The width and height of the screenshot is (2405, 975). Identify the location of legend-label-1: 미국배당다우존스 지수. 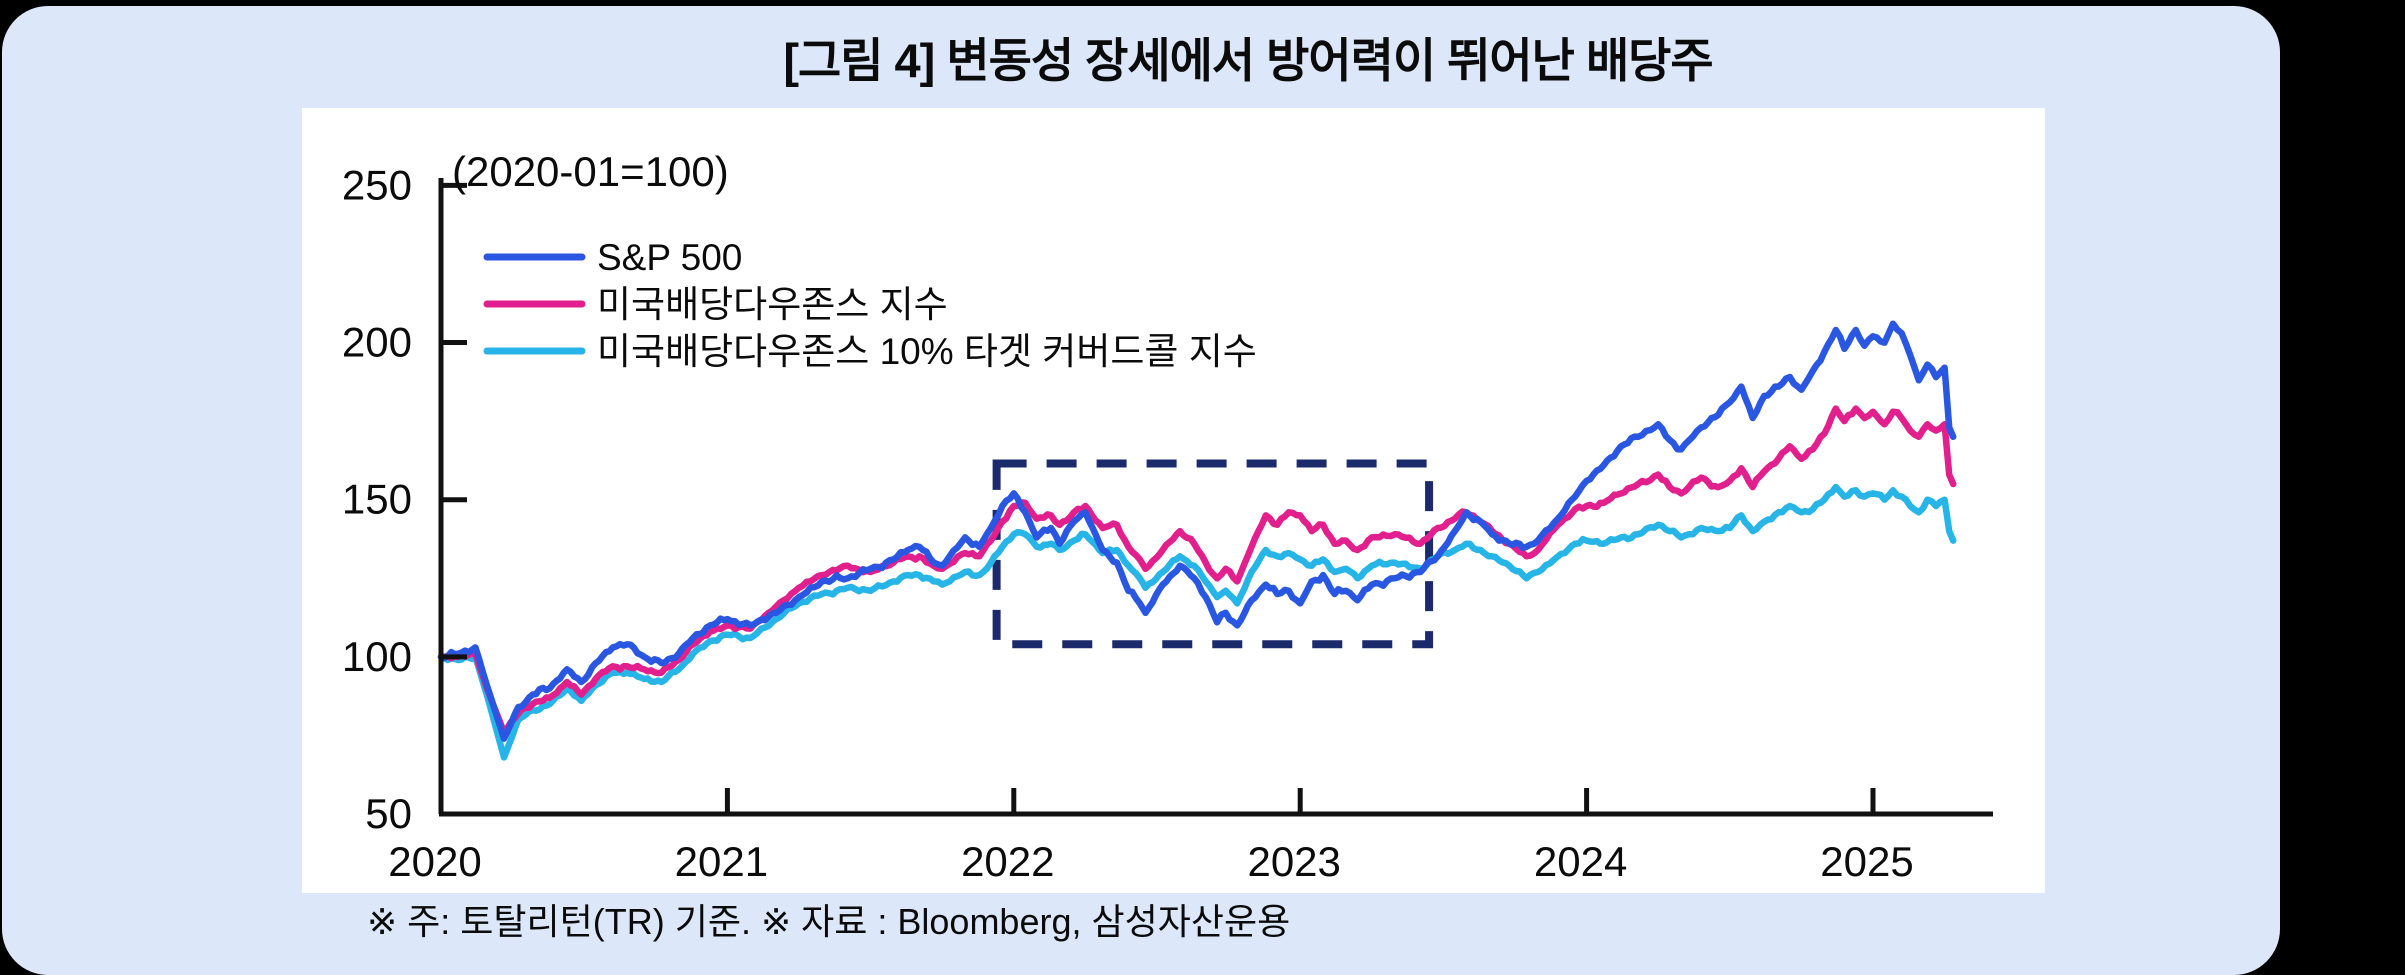
(772, 304).